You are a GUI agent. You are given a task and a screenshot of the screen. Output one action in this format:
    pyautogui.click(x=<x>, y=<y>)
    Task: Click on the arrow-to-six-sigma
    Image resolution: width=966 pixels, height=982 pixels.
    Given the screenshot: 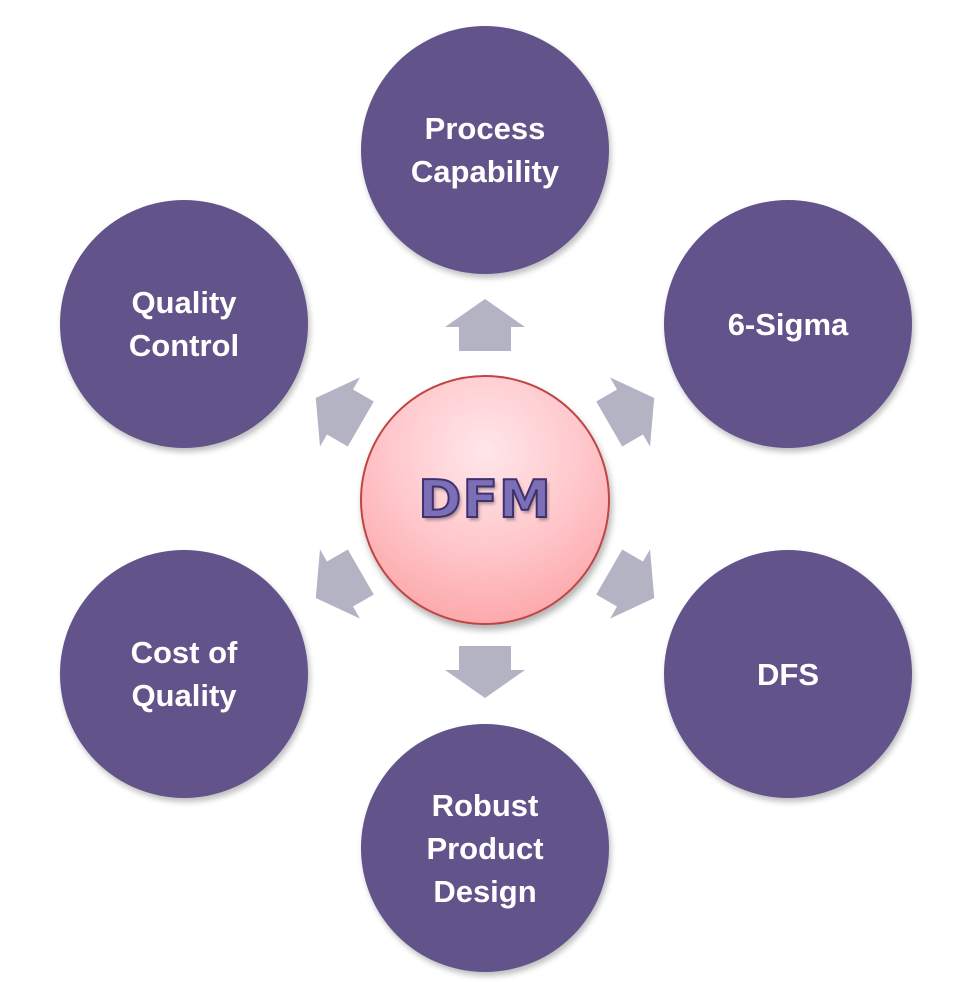 What is the action you would take?
    pyautogui.click(x=625, y=412)
    